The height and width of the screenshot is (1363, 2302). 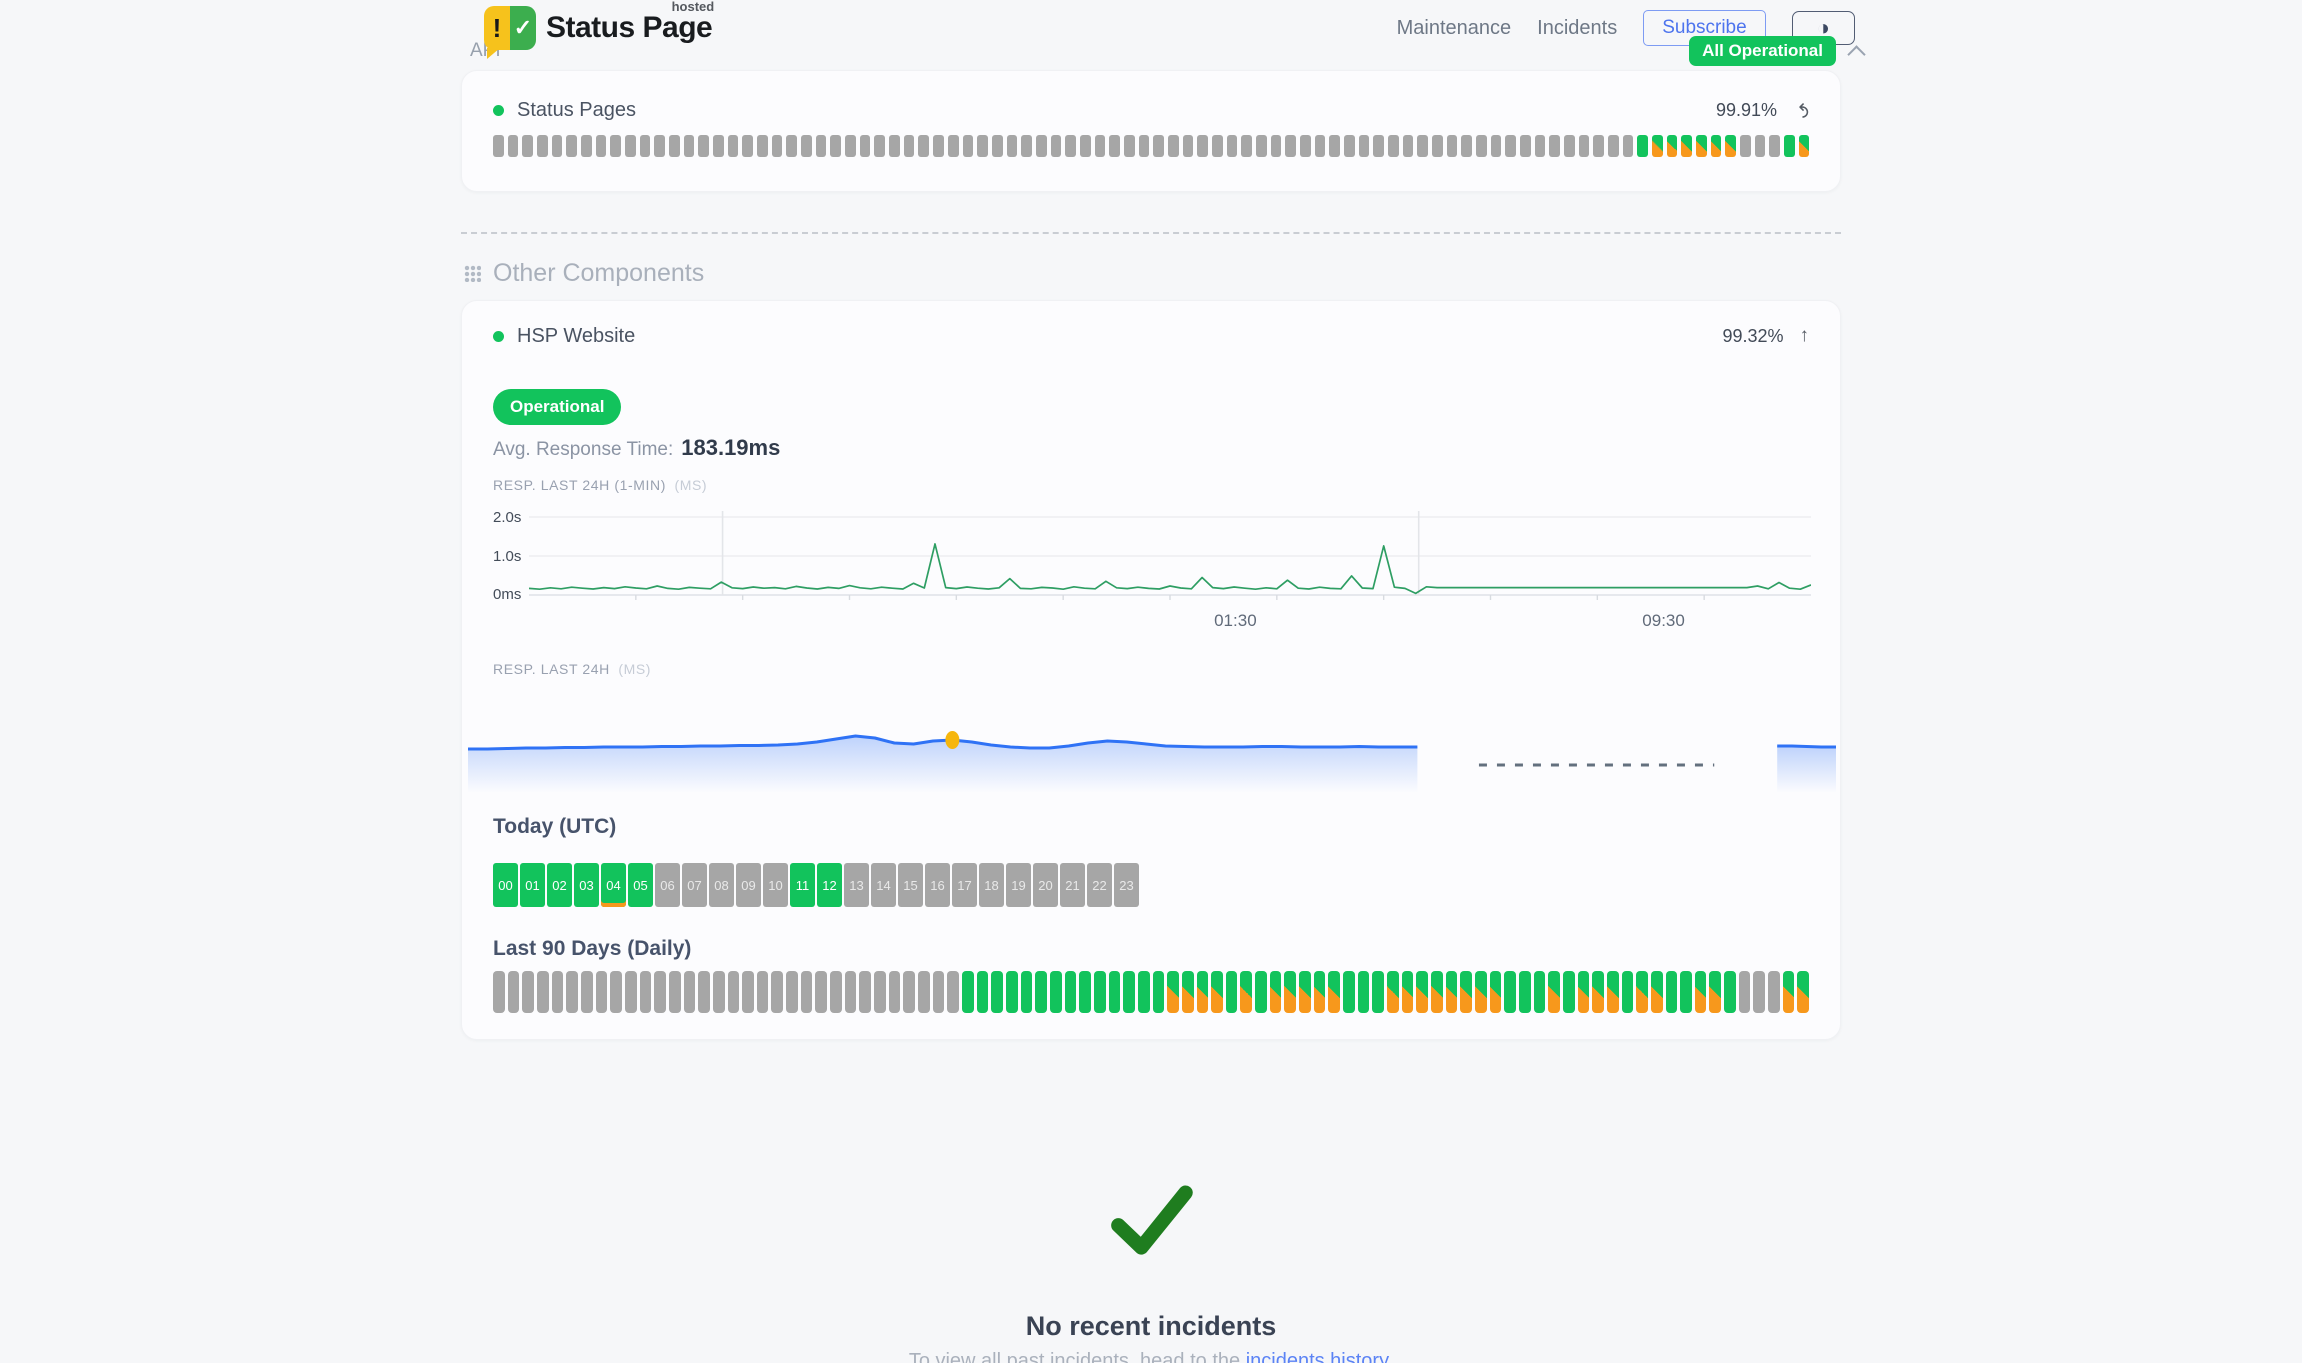 What do you see at coordinates (505, 885) in the screenshot?
I see `hour-block: 00` at bounding box center [505, 885].